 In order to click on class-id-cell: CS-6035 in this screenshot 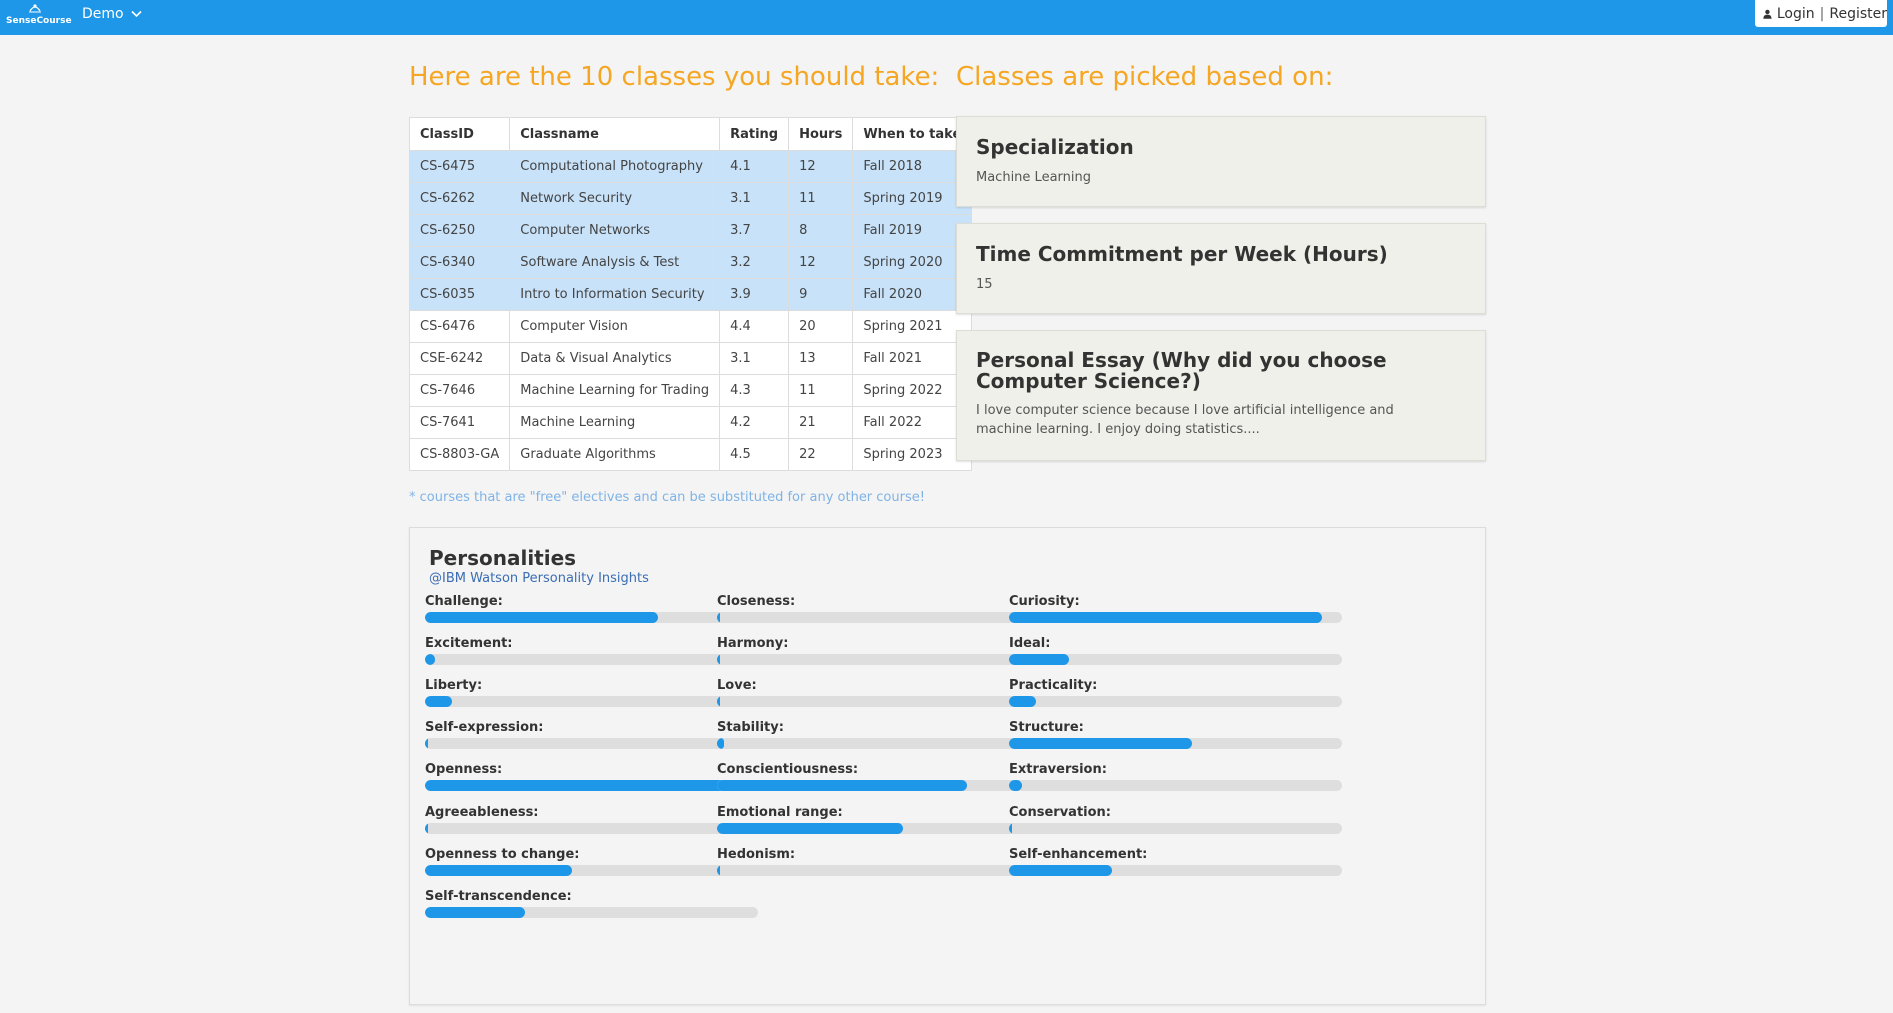, I will do `click(460, 295)`.